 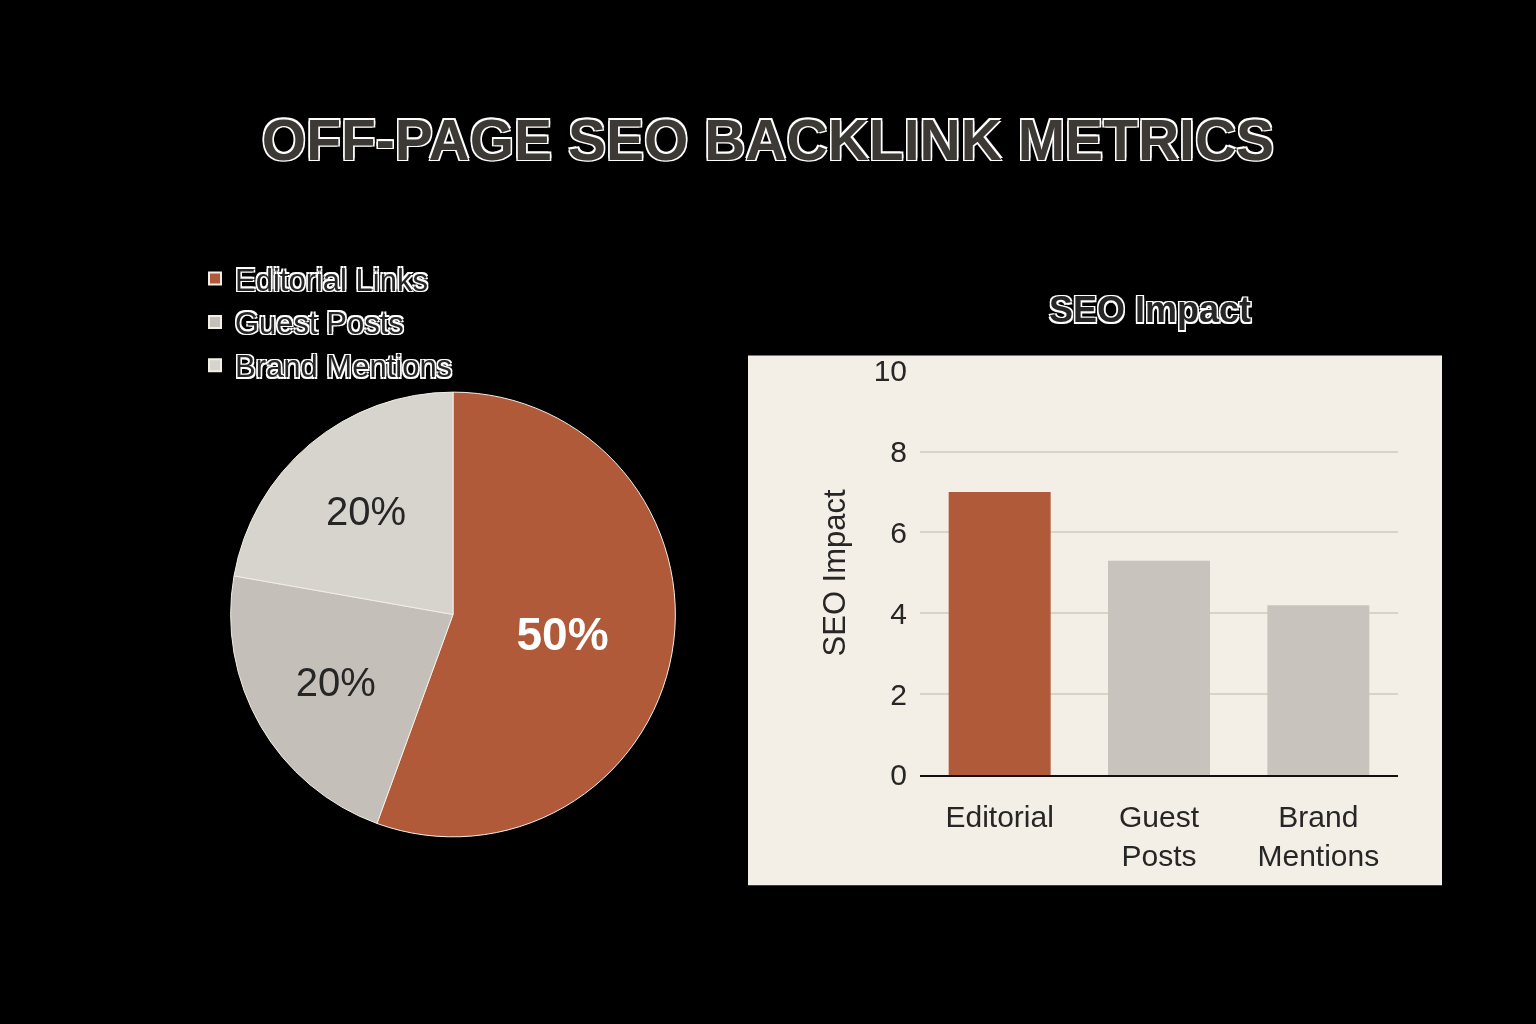 What do you see at coordinates (344, 367) in the screenshot?
I see `legend-label: Brand Mentions` at bounding box center [344, 367].